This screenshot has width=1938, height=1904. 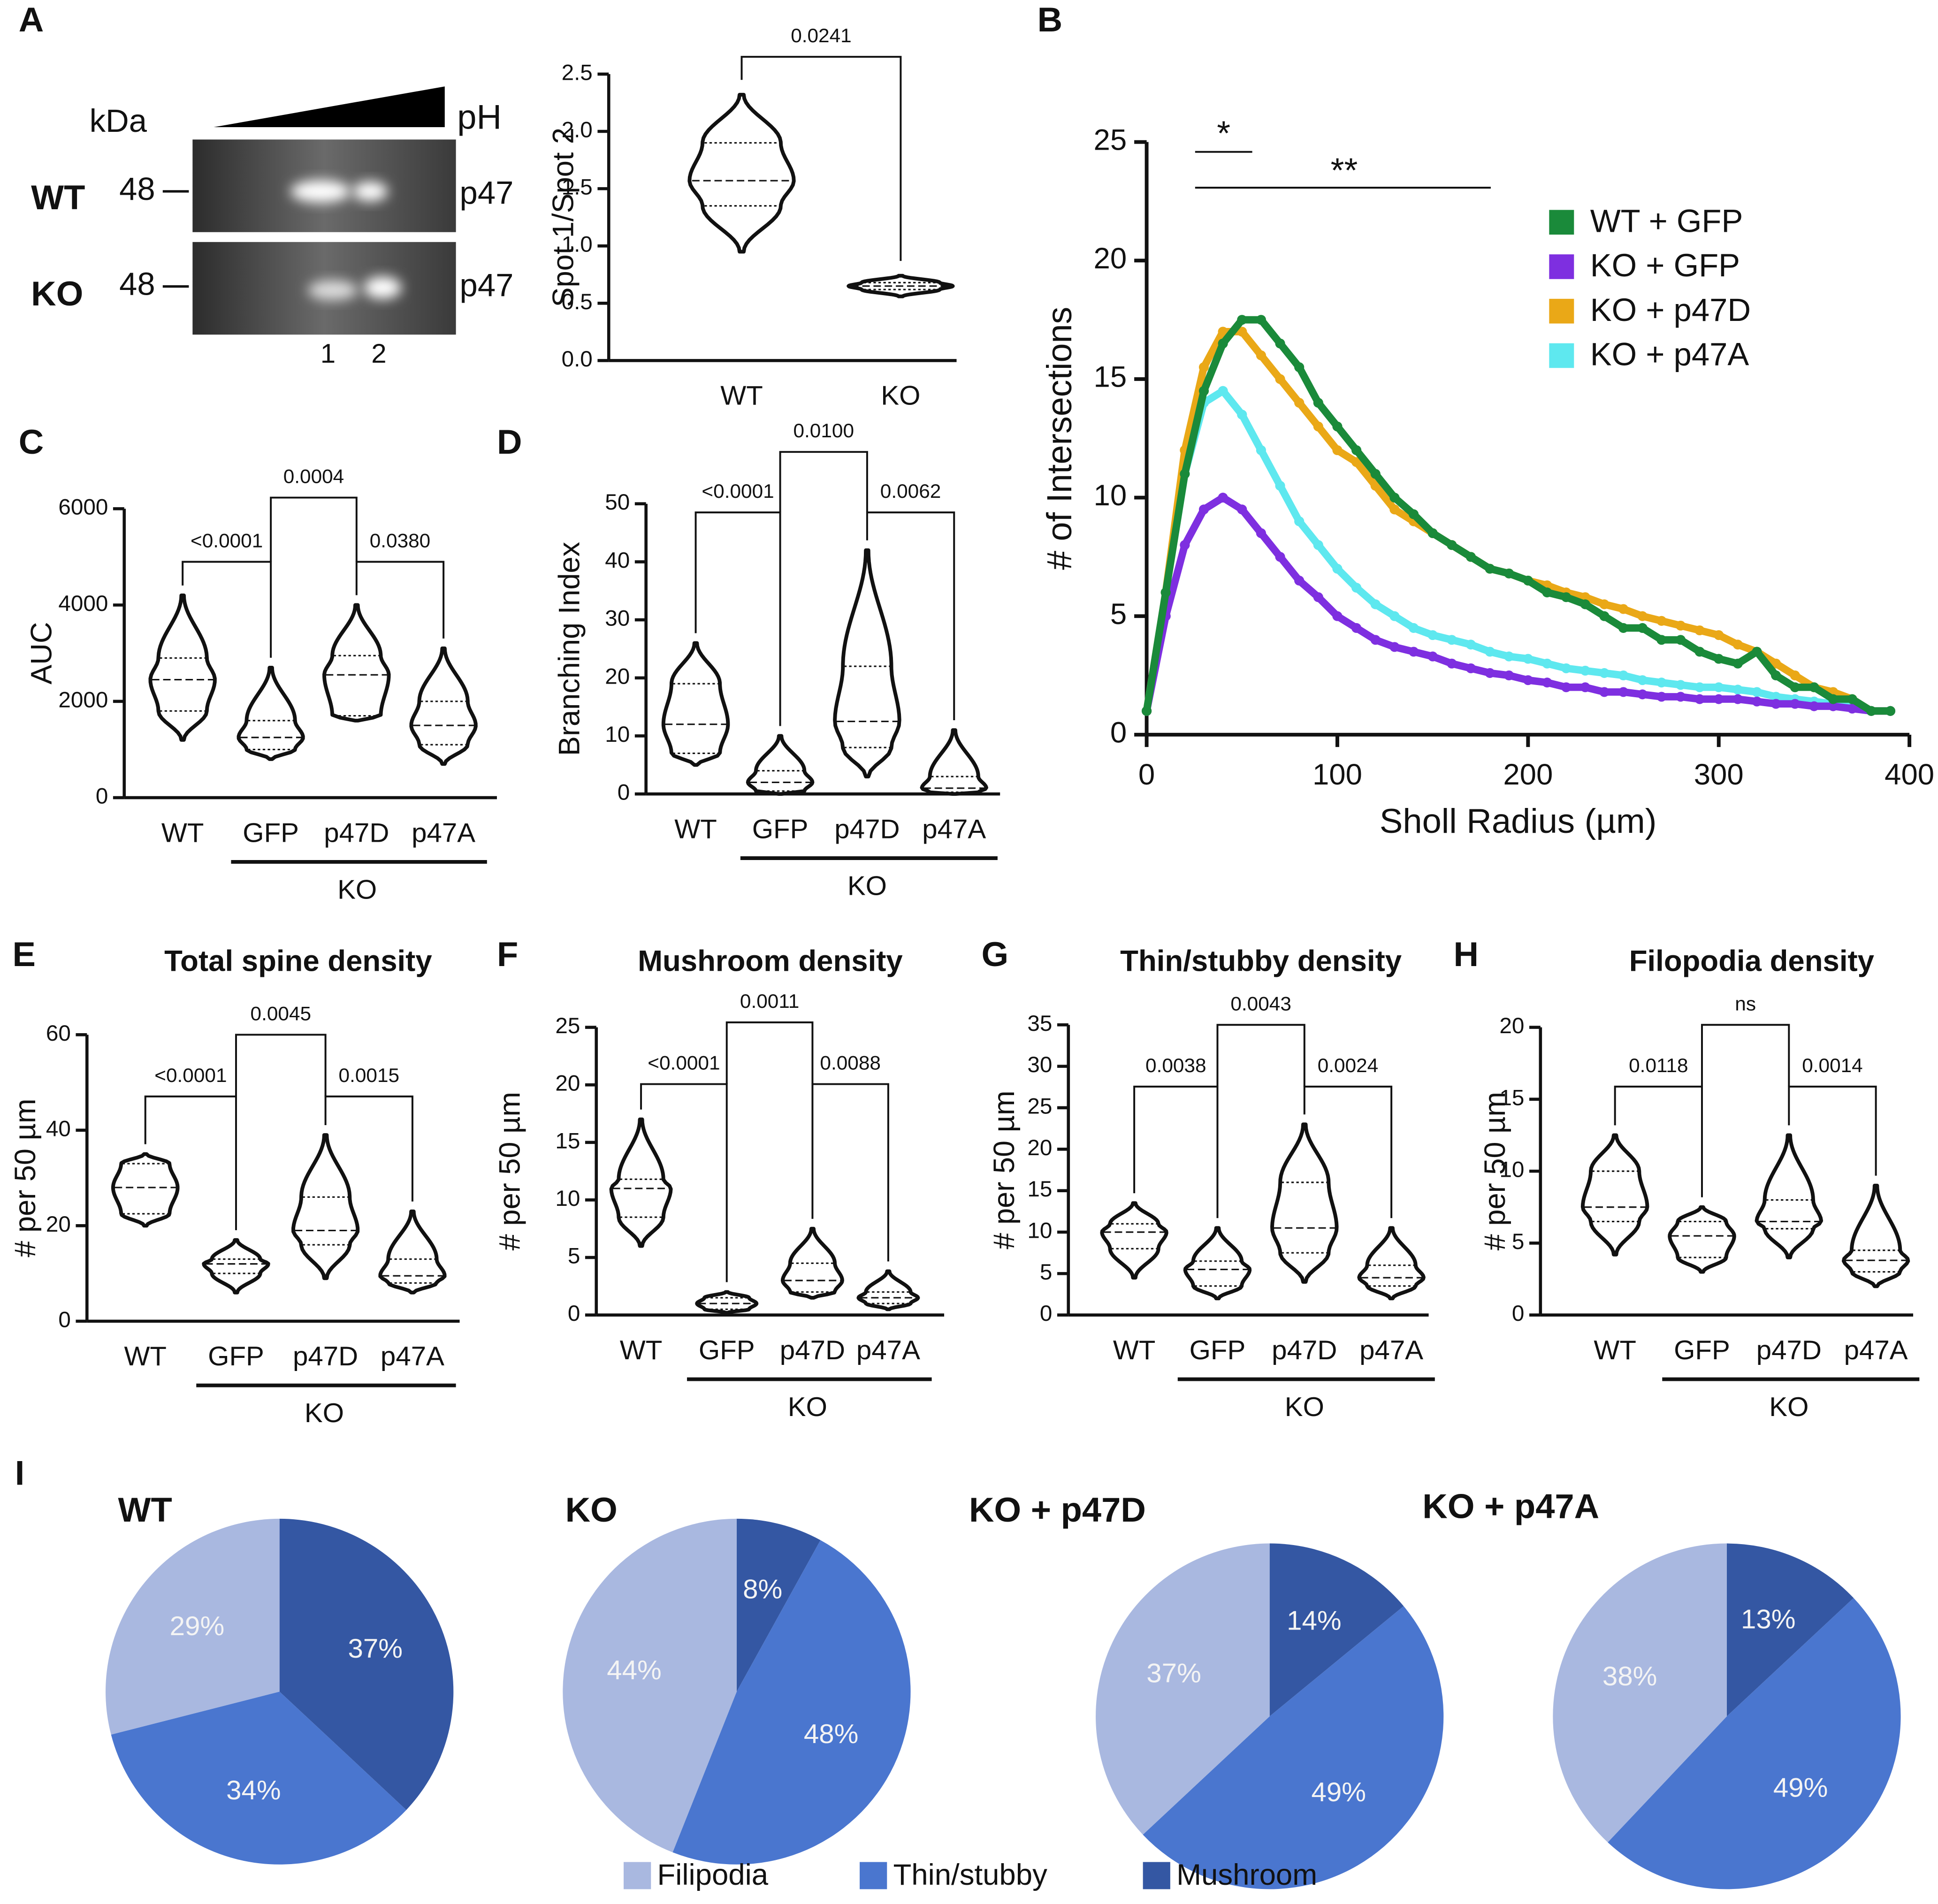 I want to click on y-axis-label: AUC, so click(x=41, y=653).